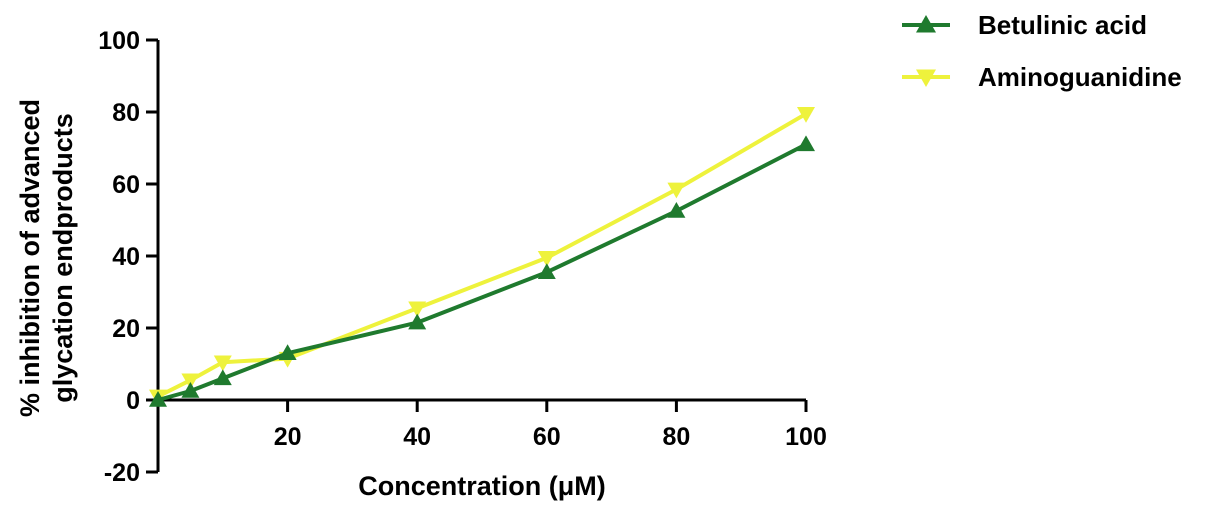 Image resolution: width=1229 pixels, height=507 pixels. Describe the element at coordinates (30, 258) in the screenshot. I see `y-axis-title-line-1: % inhibition of advanced` at that location.